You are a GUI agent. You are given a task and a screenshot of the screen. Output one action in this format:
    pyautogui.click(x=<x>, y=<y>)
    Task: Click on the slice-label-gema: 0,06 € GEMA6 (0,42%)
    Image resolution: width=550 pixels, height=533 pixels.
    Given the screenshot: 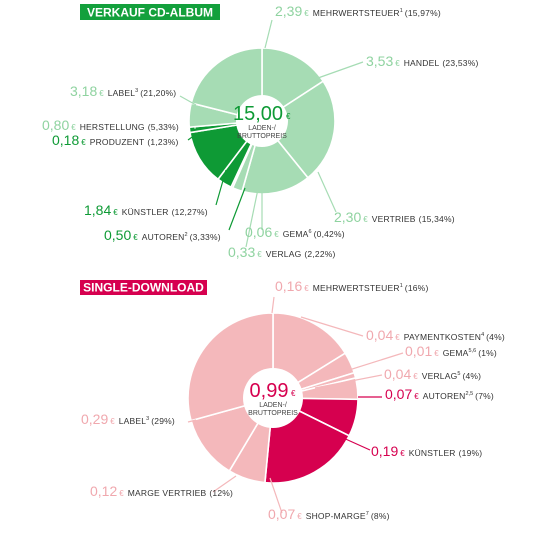 What is the action you would take?
    pyautogui.click(x=295, y=232)
    